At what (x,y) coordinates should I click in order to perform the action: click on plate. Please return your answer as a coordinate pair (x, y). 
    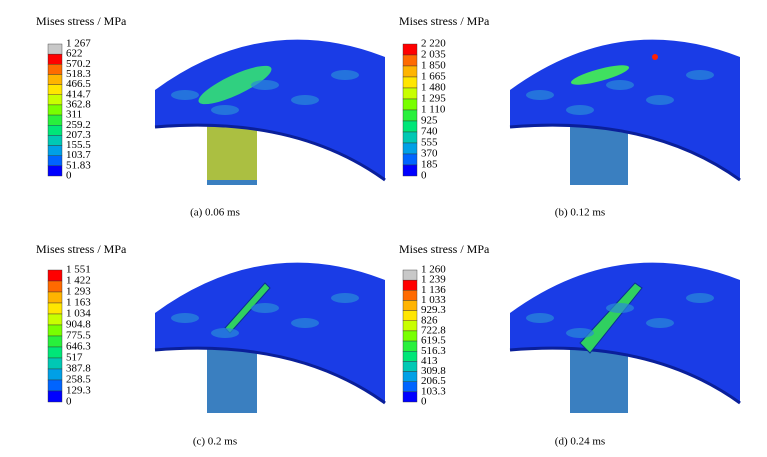
    Looking at the image, I should click on (611, 318).